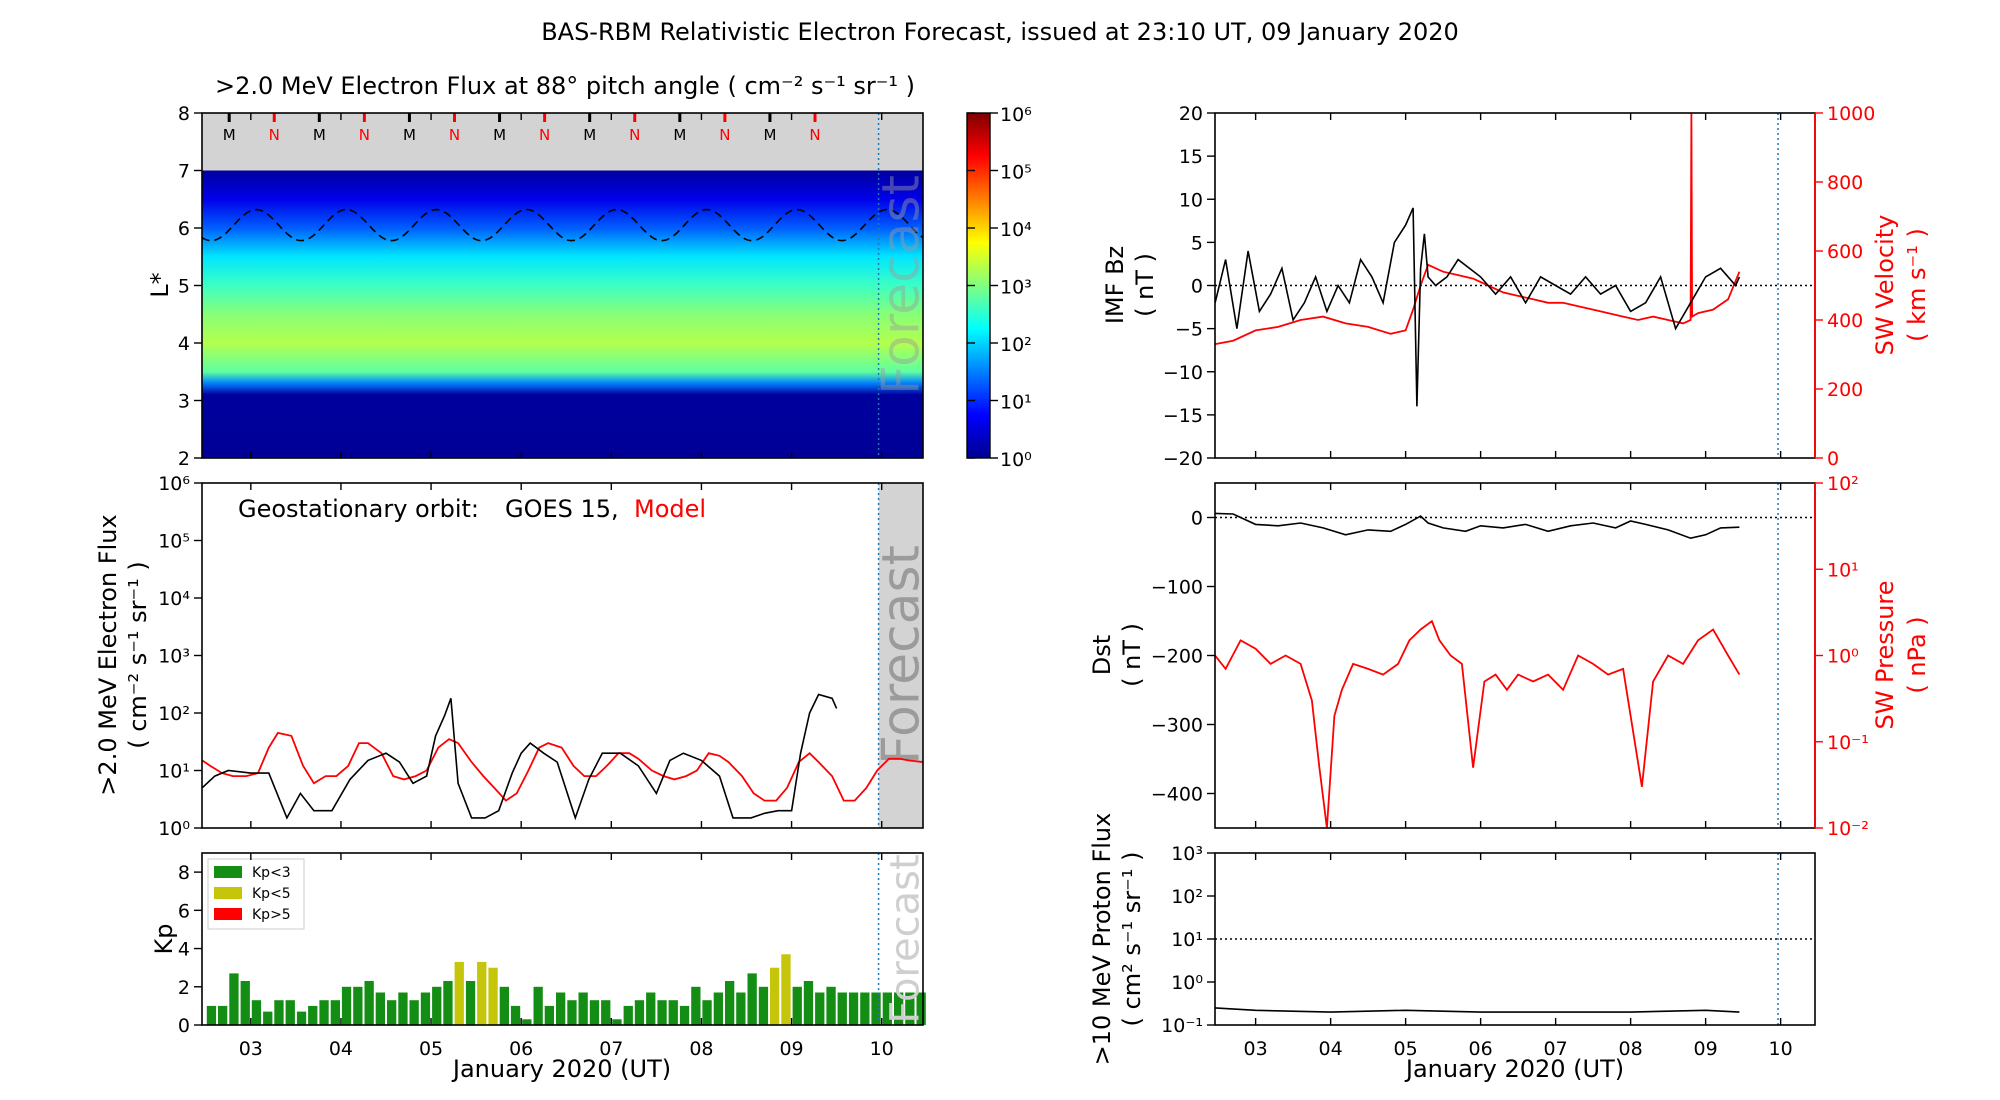  Describe the element at coordinates (138, 655) in the screenshot. I see `electron-flux-yunit: ( cm⁻² s⁻¹ sr⁻¹ )` at that location.